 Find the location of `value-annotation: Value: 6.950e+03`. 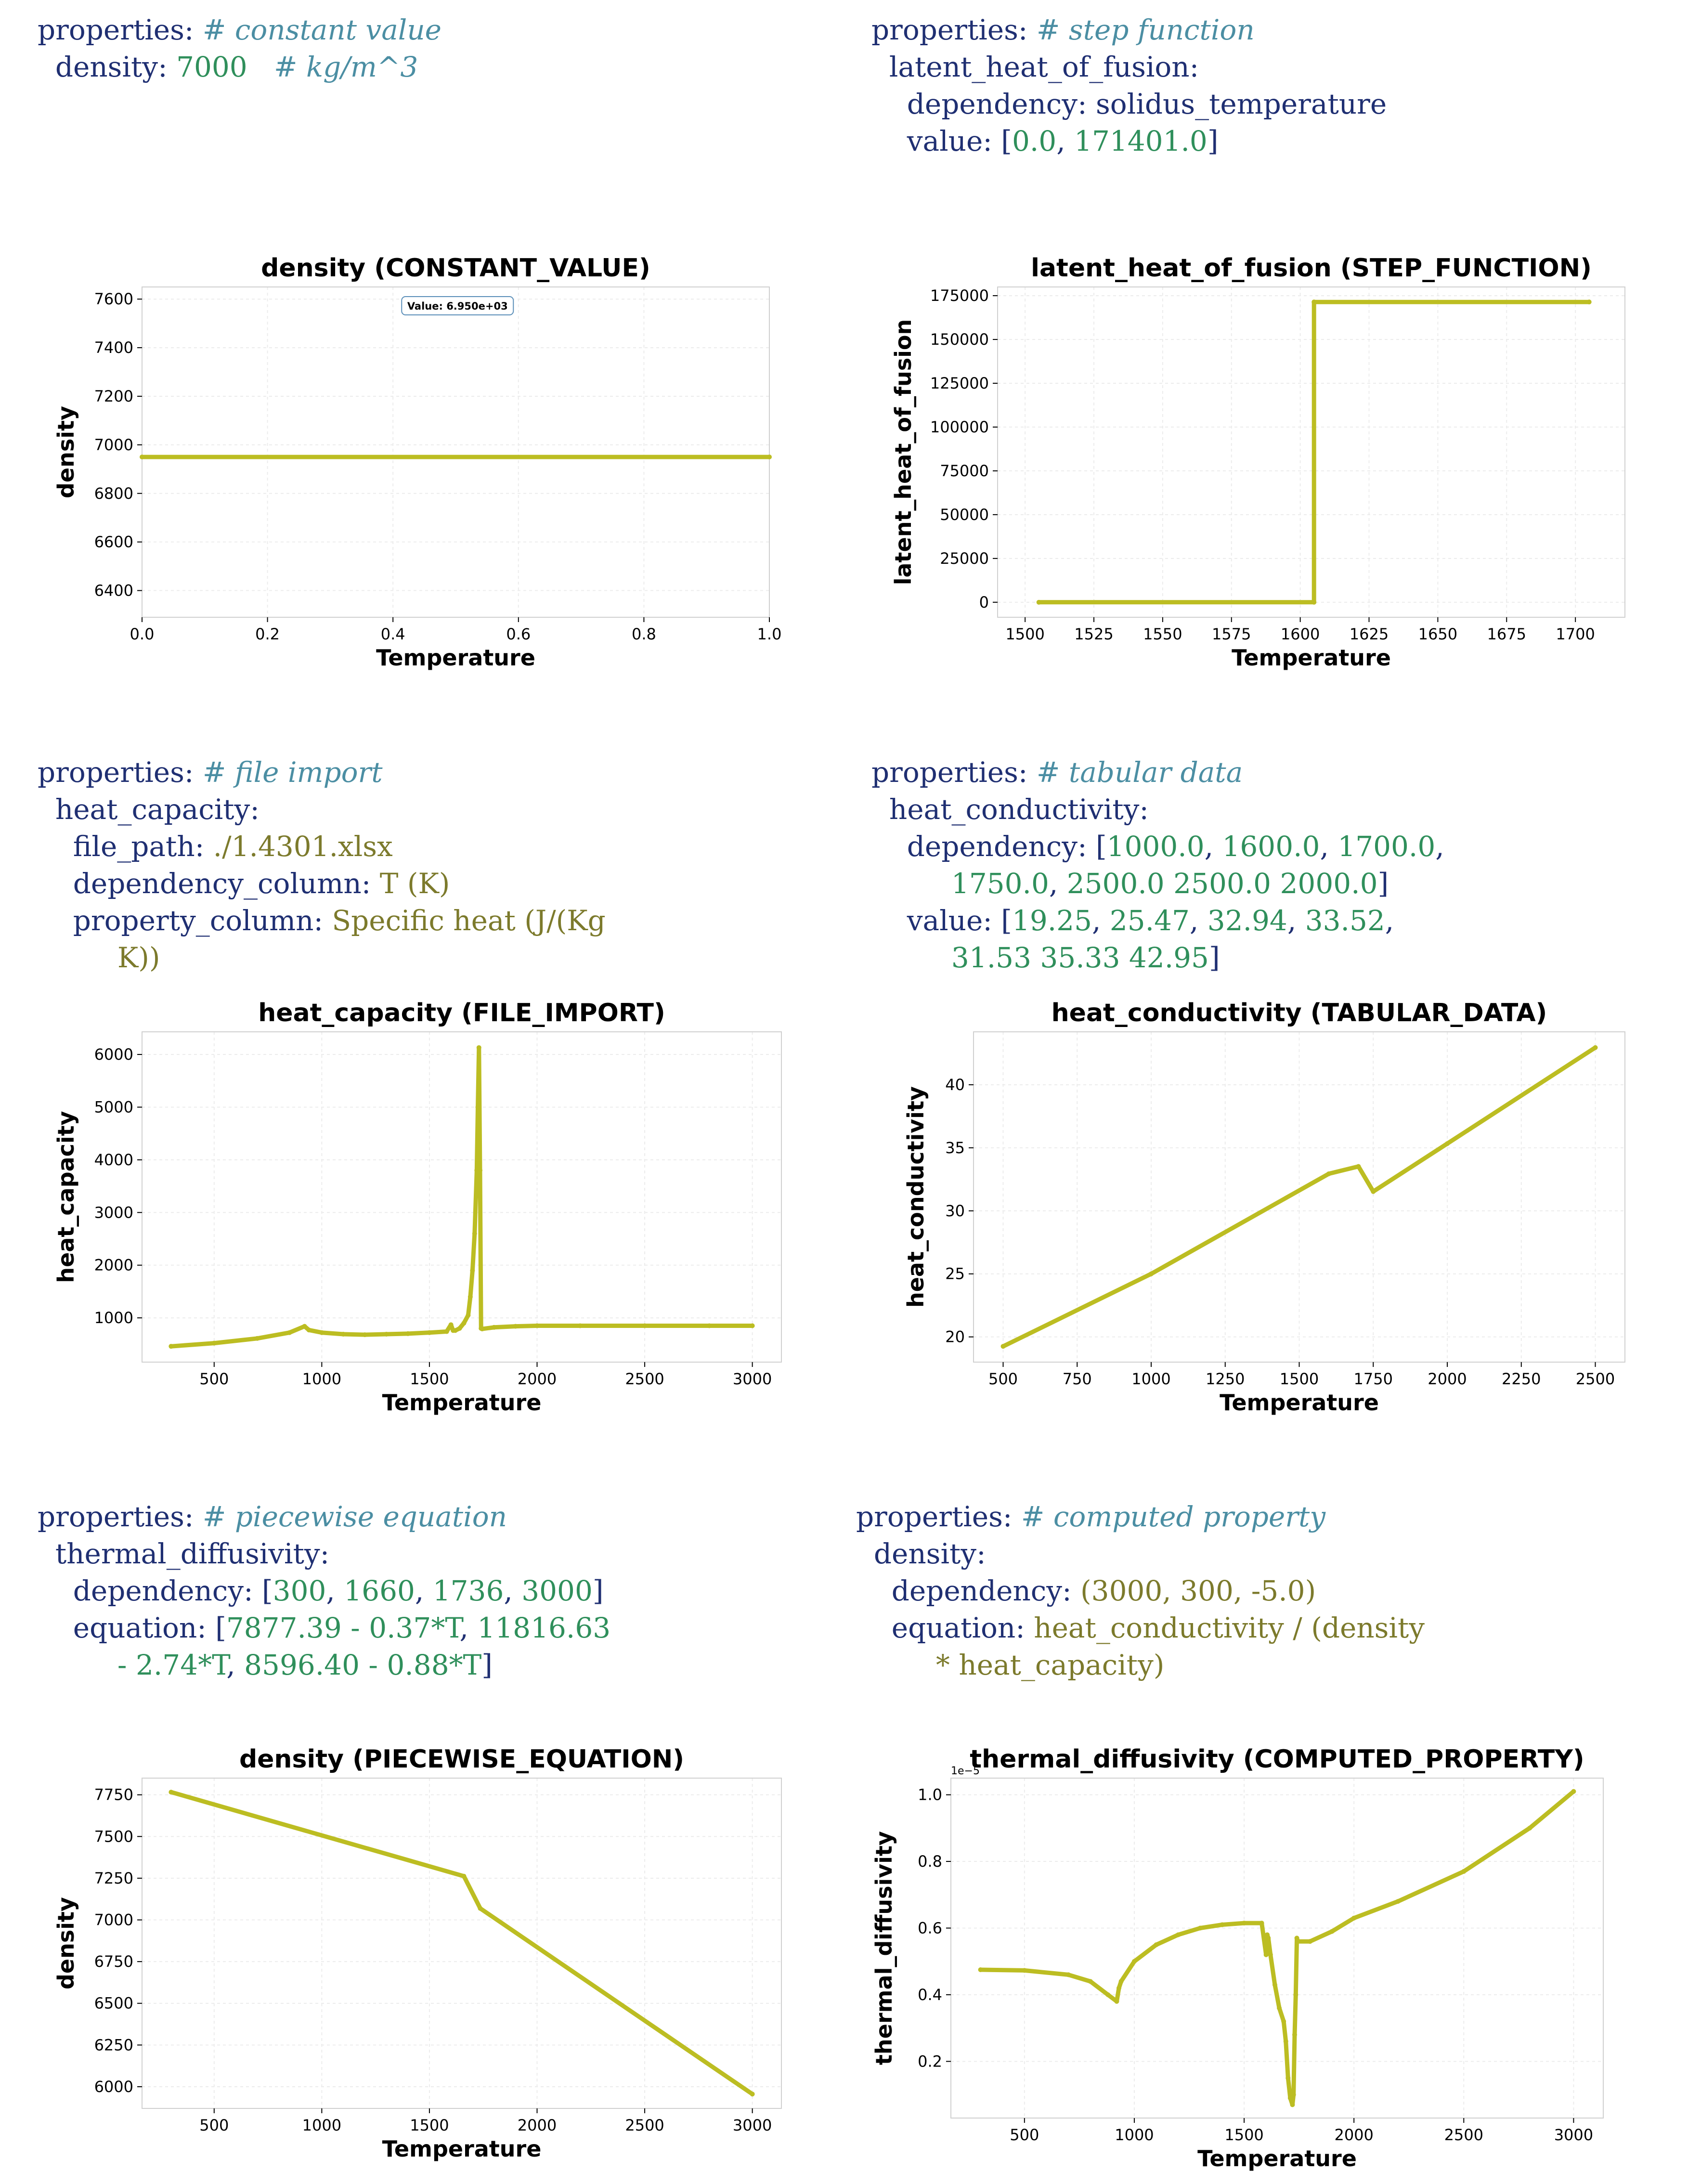

value-annotation: Value: 6.950e+03 is located at coordinates (457, 305).